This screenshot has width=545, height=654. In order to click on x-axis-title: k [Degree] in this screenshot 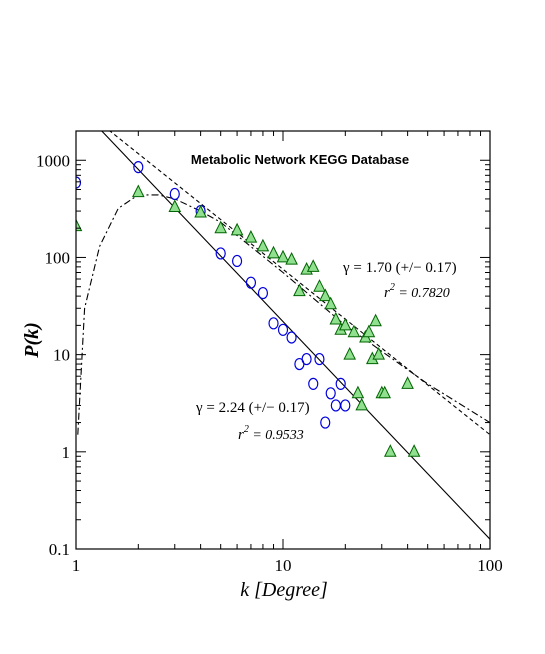, I will do `click(284, 590)`.